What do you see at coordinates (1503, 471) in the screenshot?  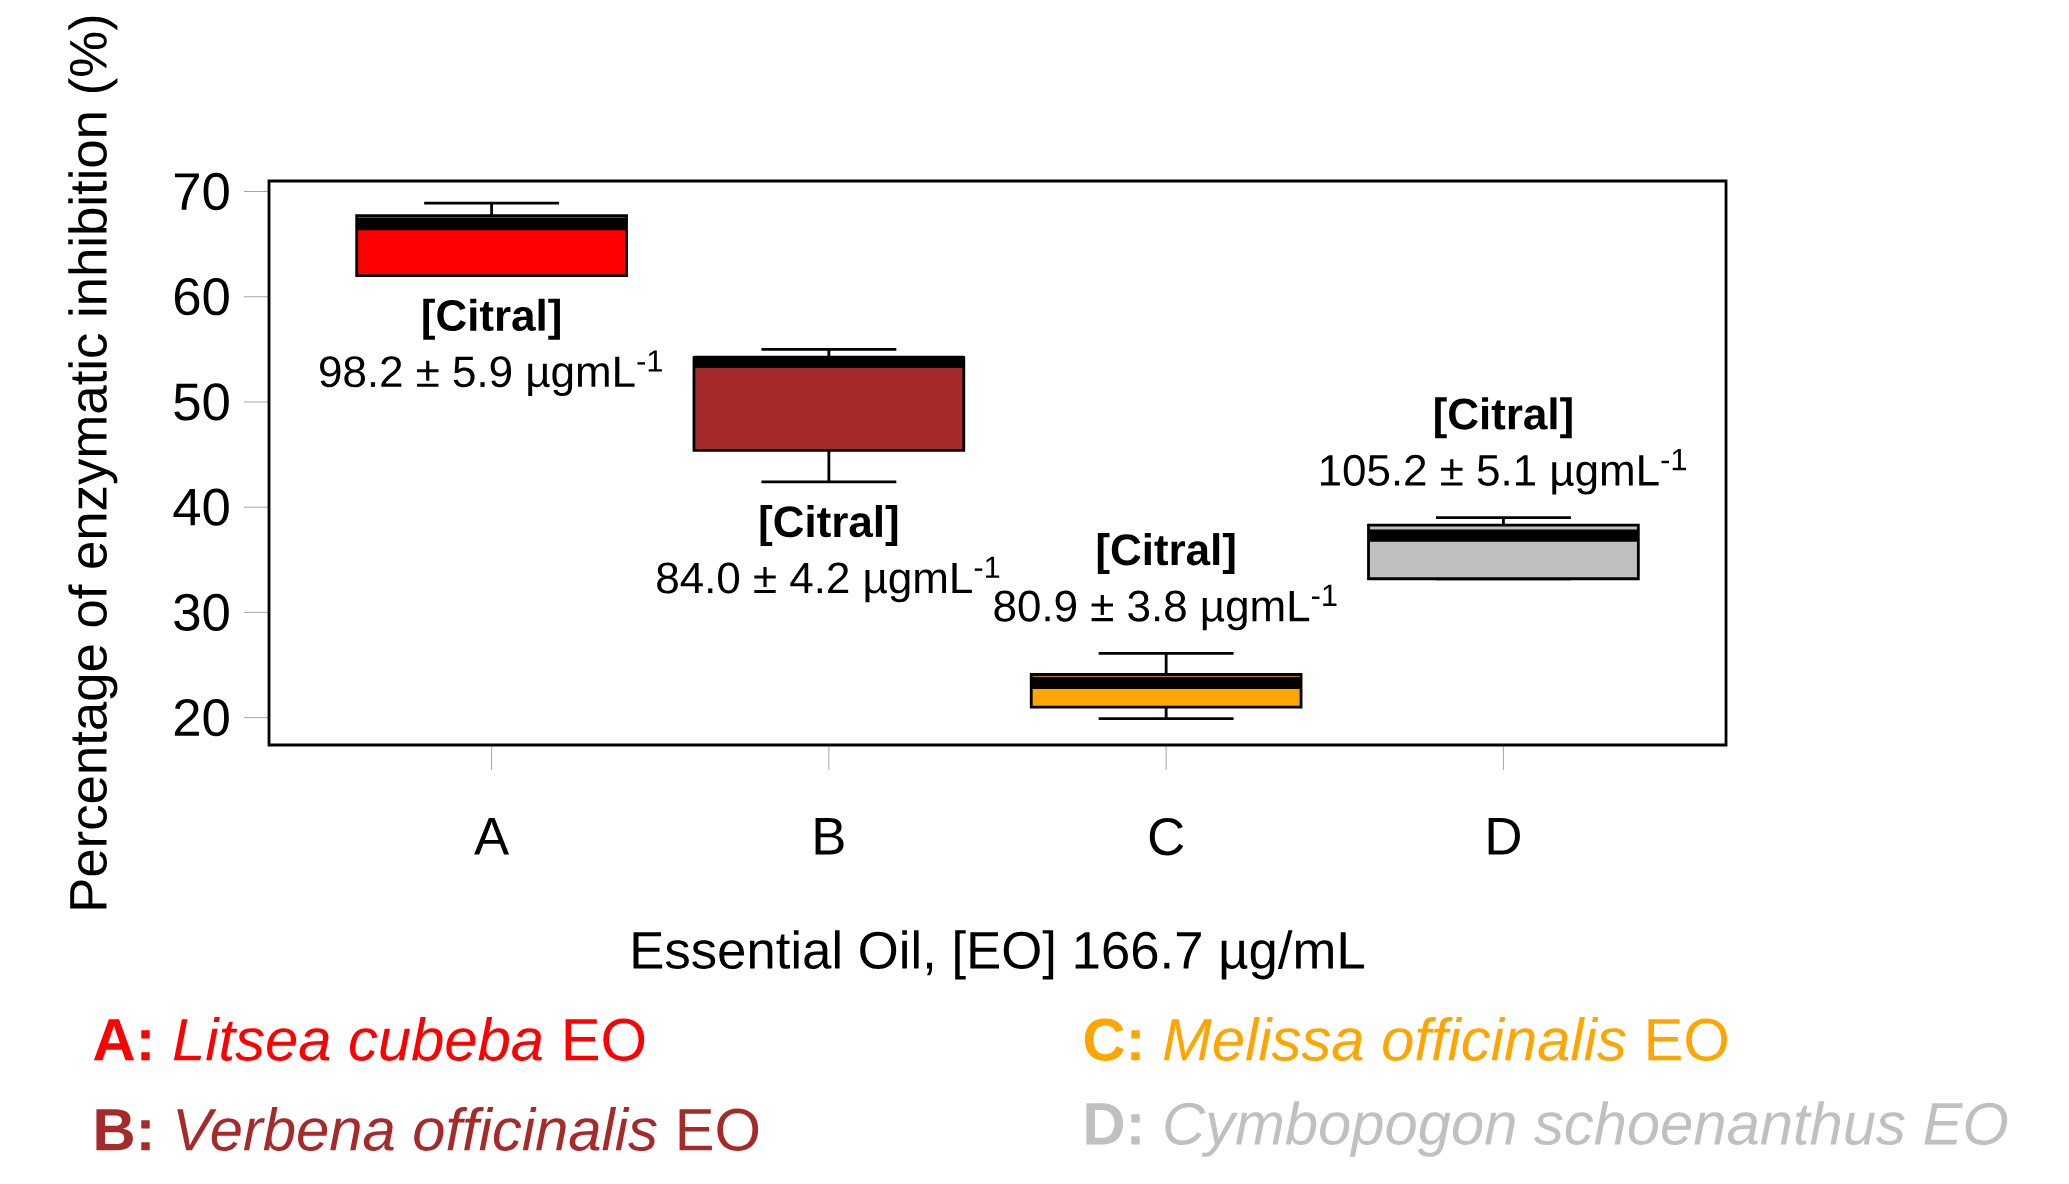 I see `annotation: 105.2 ± 5.1 µgmL$^{-1}$` at bounding box center [1503, 471].